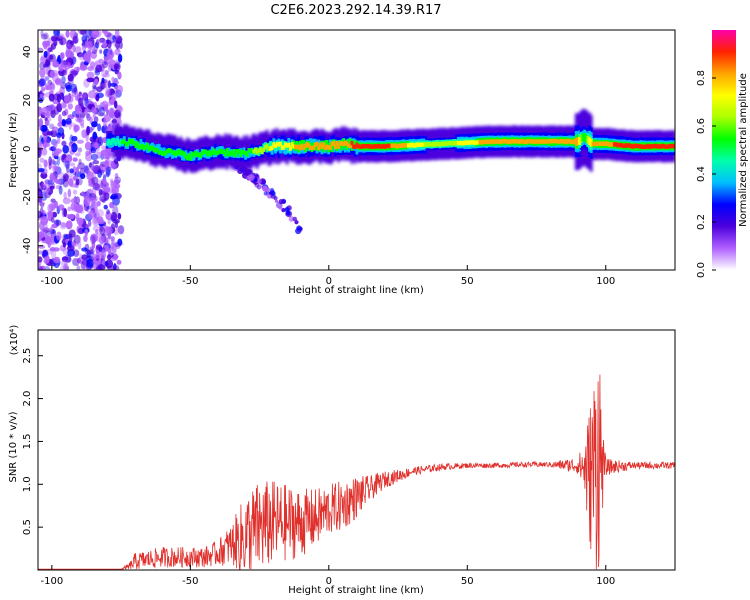 The height and width of the screenshot is (600, 750). I want to click on tail-dot, so click(249, 171).